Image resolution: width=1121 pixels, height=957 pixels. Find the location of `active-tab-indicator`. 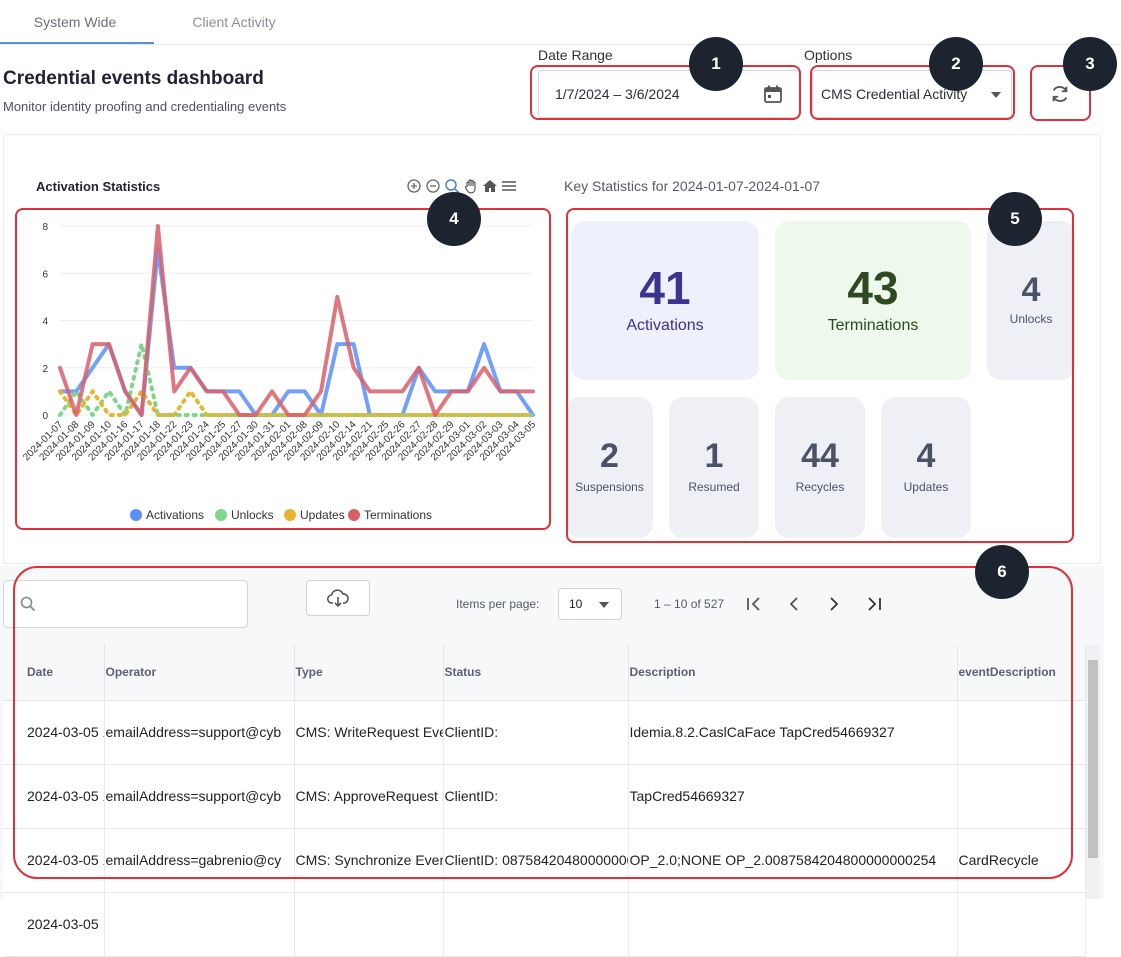

active-tab-indicator is located at coordinates (77, 43).